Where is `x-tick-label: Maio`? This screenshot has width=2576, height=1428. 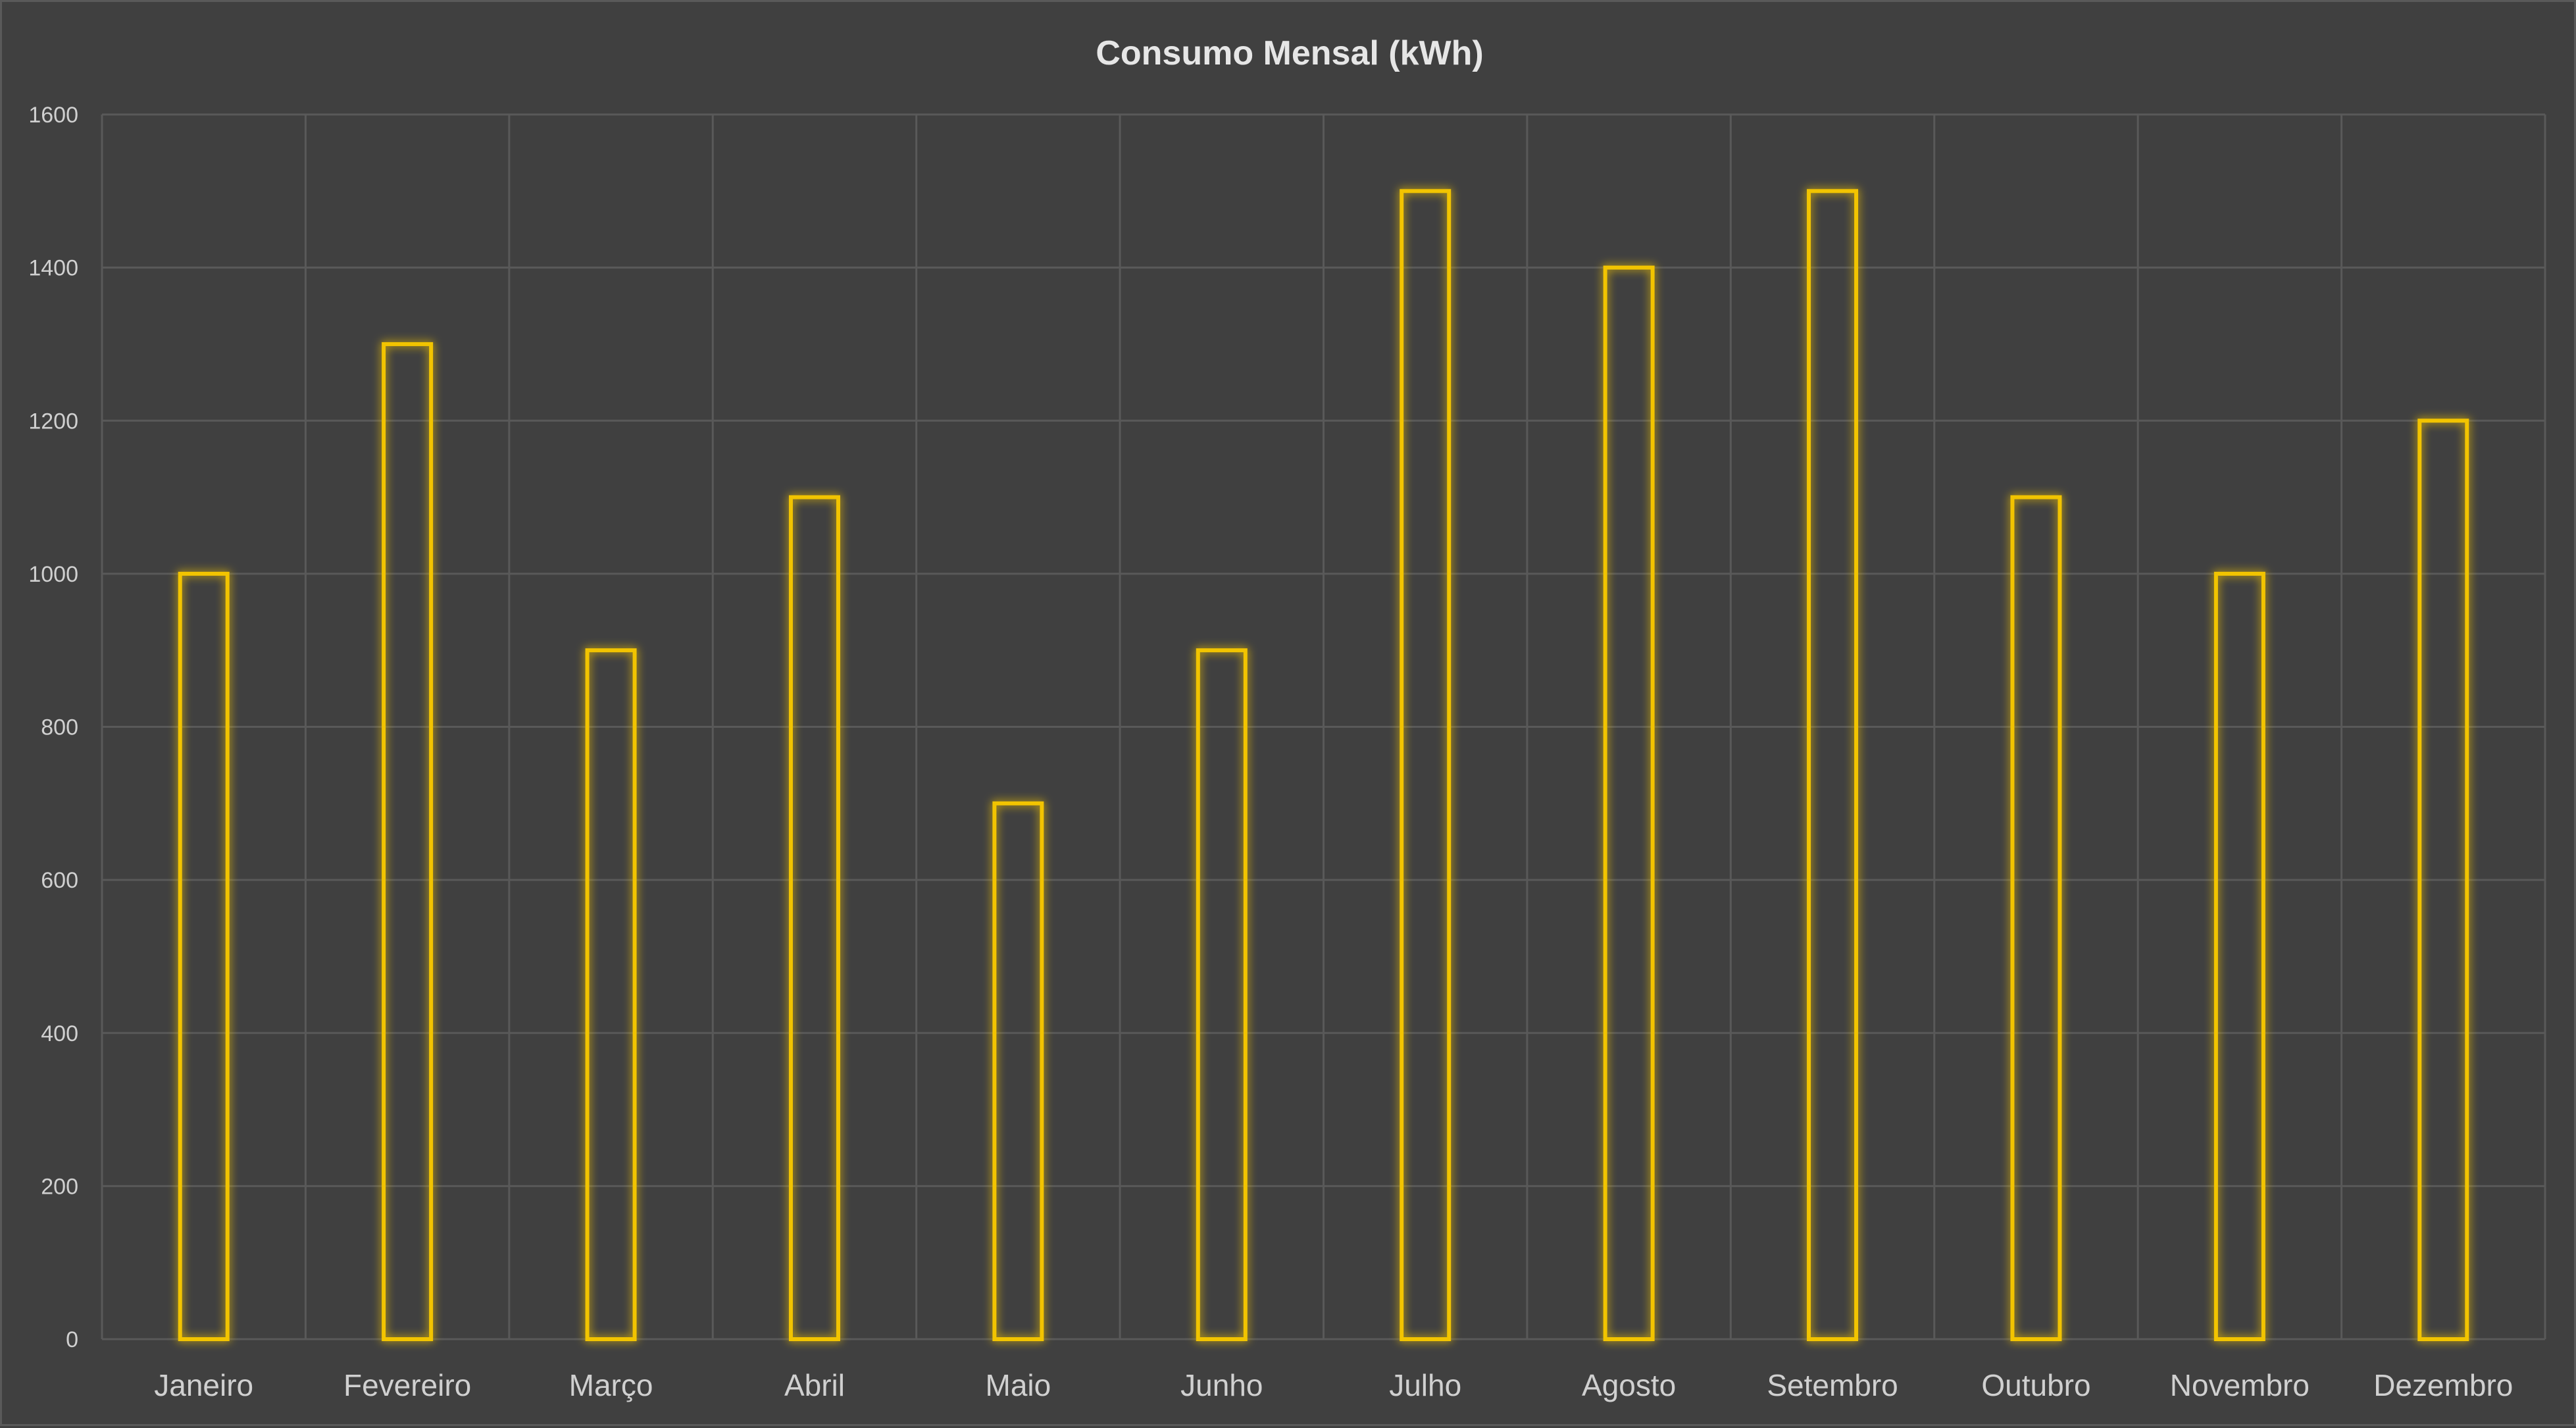 x-tick-label: Maio is located at coordinates (1018, 1385).